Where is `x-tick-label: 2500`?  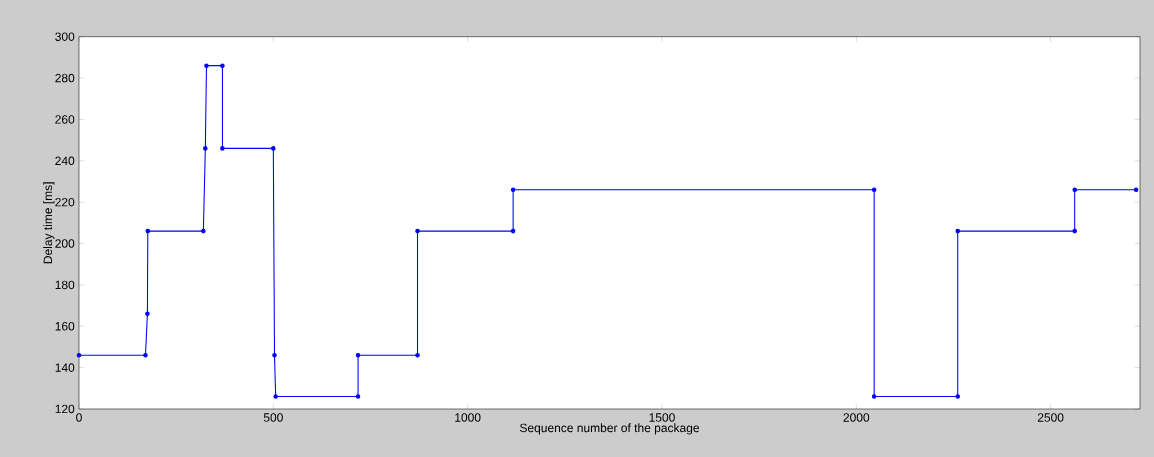 x-tick-label: 2500 is located at coordinates (1050, 417).